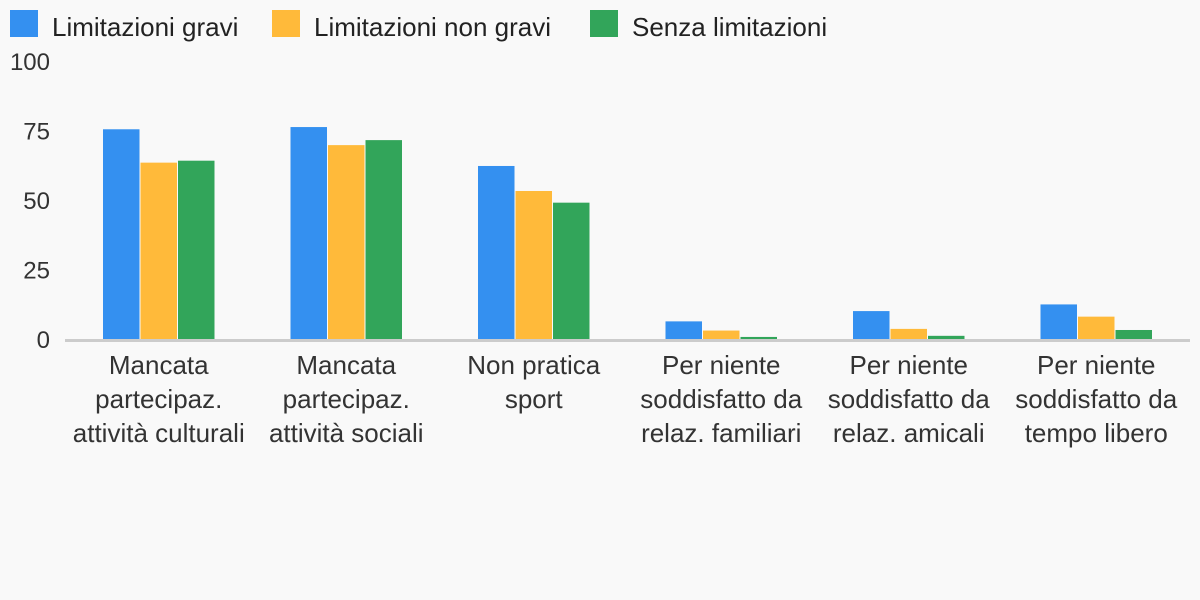  I want to click on legend-label-2: Limitazioni non gravi, so click(432, 27).